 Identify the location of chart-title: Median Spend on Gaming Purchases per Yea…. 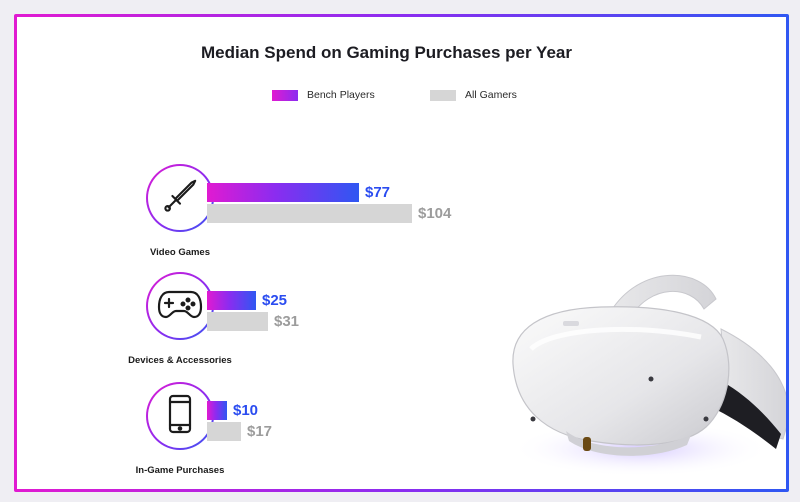
(386, 52).